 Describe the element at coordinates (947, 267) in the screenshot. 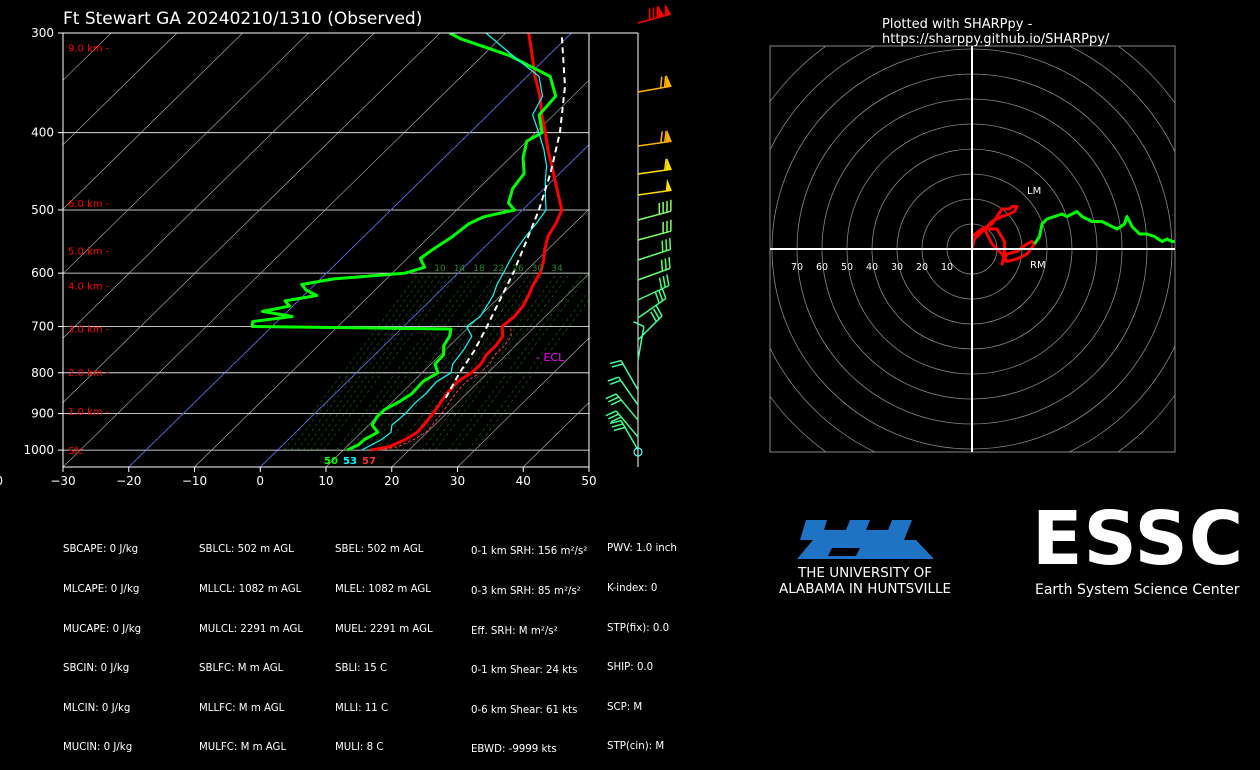

I see `hodograph-ring-label: 10` at that location.